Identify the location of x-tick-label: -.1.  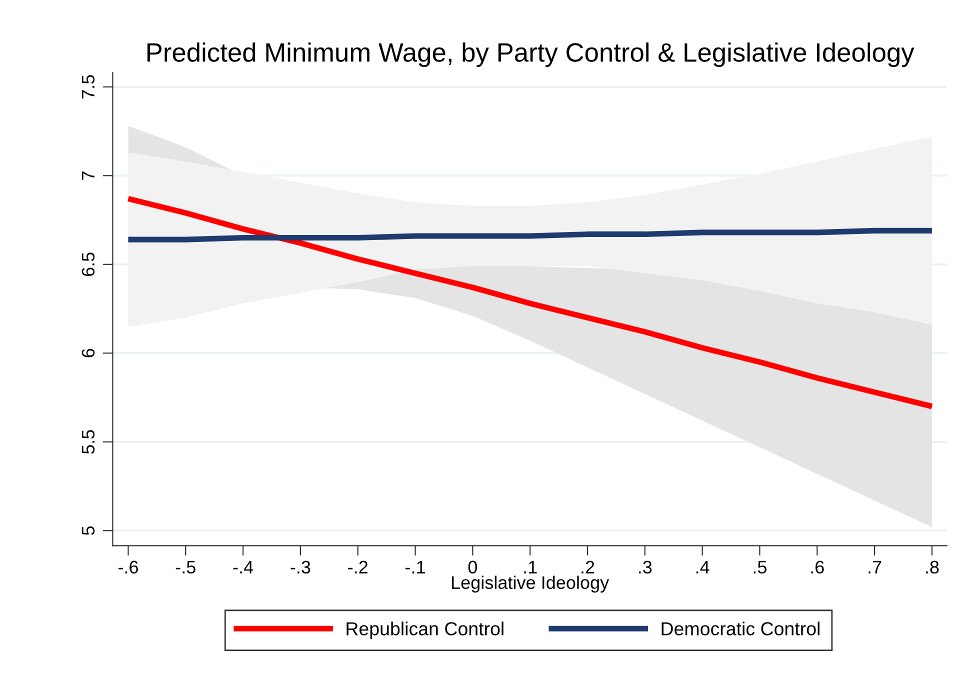
(415, 567).